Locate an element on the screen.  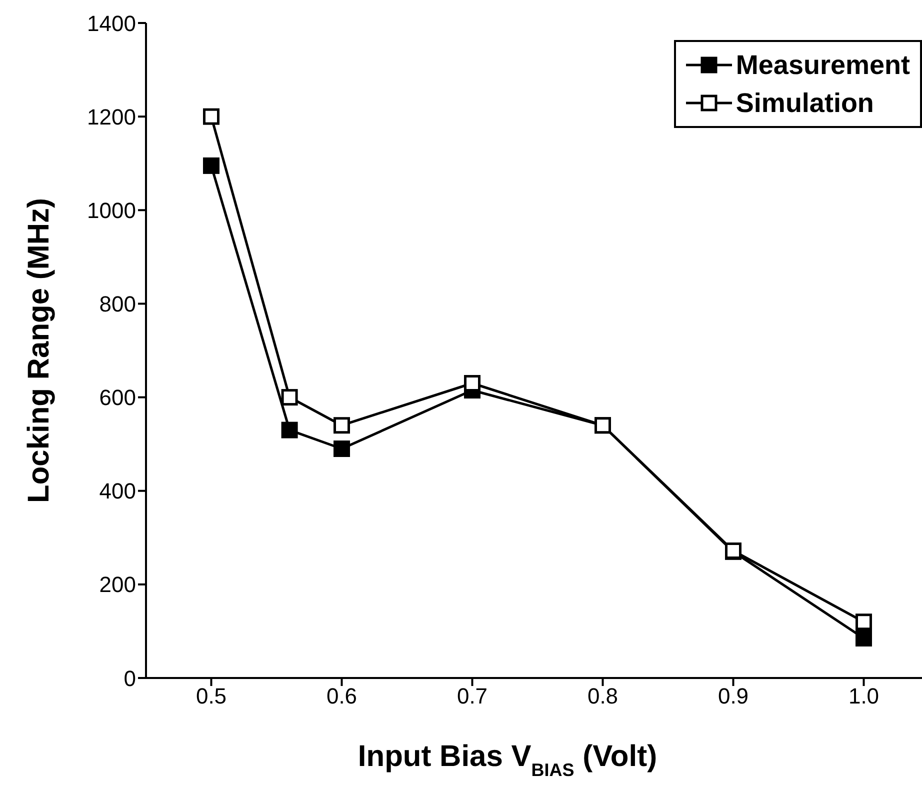
y-tick-label: 0 is located at coordinates (130, 678).